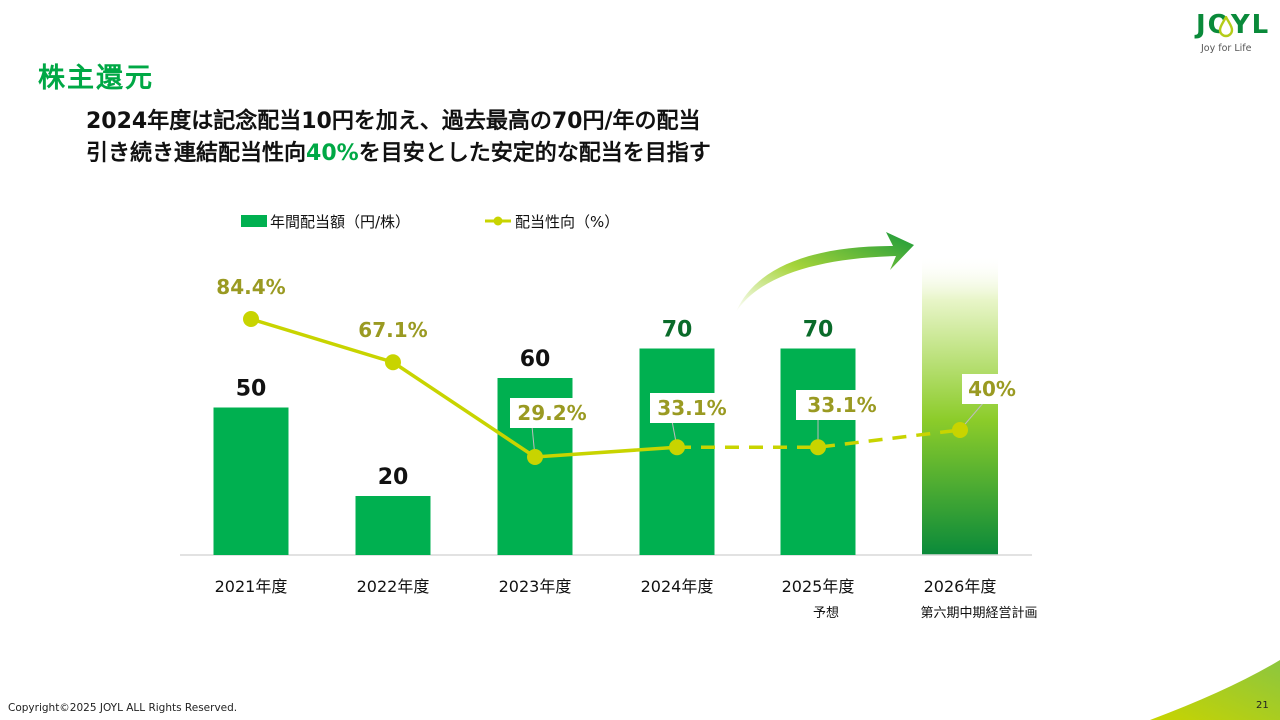 The height and width of the screenshot is (720, 1280). Describe the element at coordinates (196, 153) in the screenshot. I see `headline-line-2-before: 引き続き連結配当性向` at that location.